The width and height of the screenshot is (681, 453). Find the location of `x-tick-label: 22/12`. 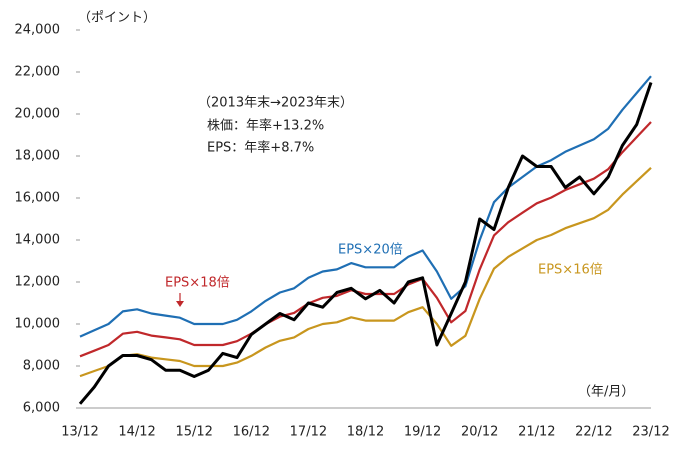

x-tick-label: 22/12 is located at coordinates (593, 432).